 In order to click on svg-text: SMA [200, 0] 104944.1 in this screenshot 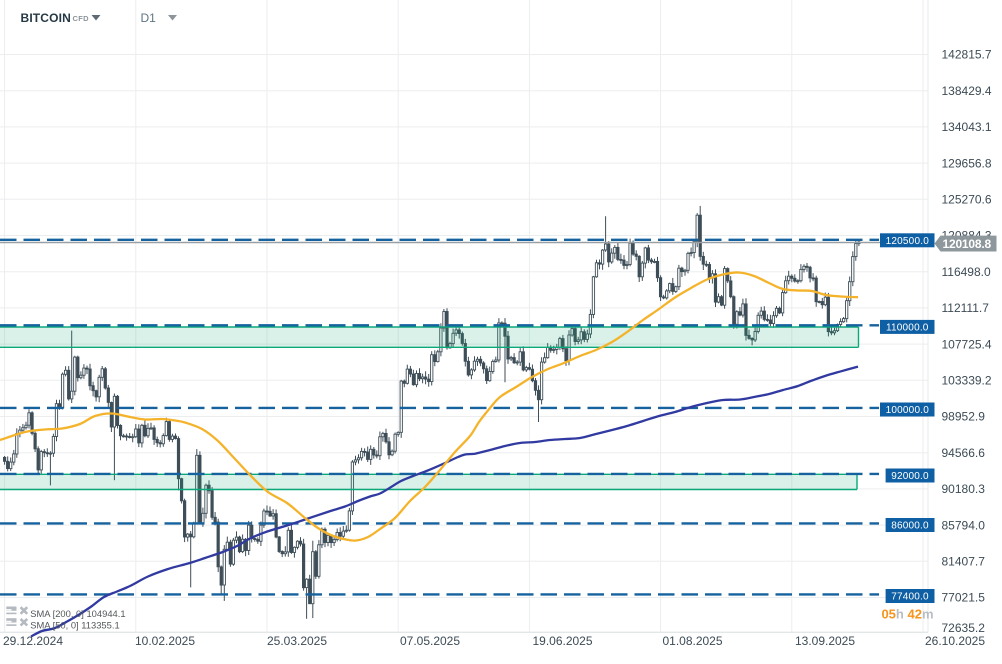, I will do `click(77, 613)`.